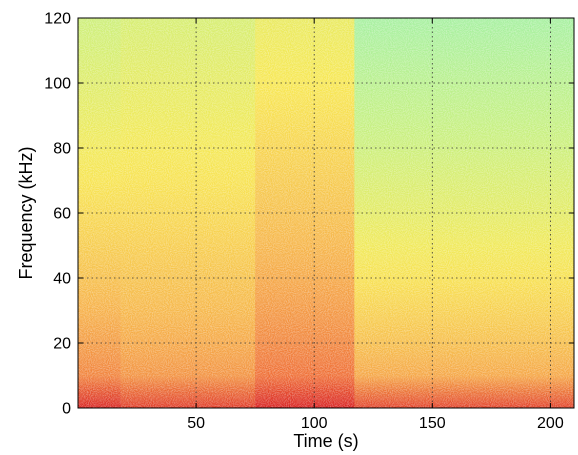 This screenshot has width=578, height=455. Describe the element at coordinates (550, 423) in the screenshot. I see `x-tick-label: 200` at that location.